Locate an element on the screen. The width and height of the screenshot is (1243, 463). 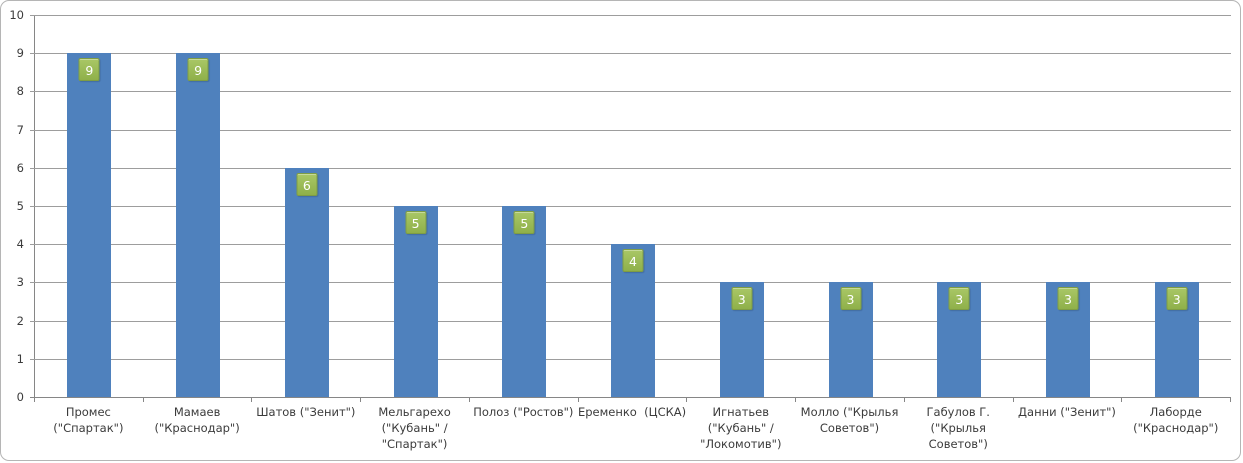
y-tick-label: 6 is located at coordinates (20, 167).